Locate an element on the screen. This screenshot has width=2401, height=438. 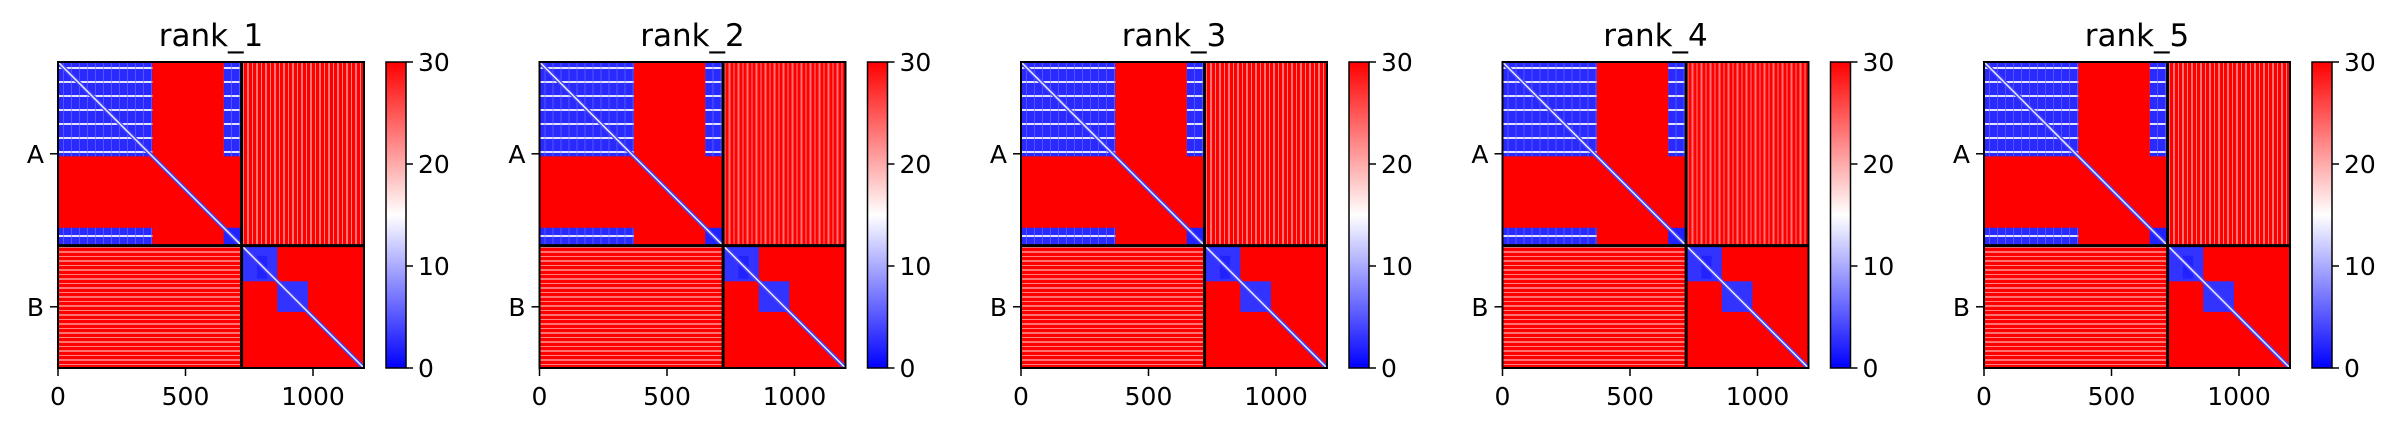
panel-title: rank_2 is located at coordinates (692, 36).